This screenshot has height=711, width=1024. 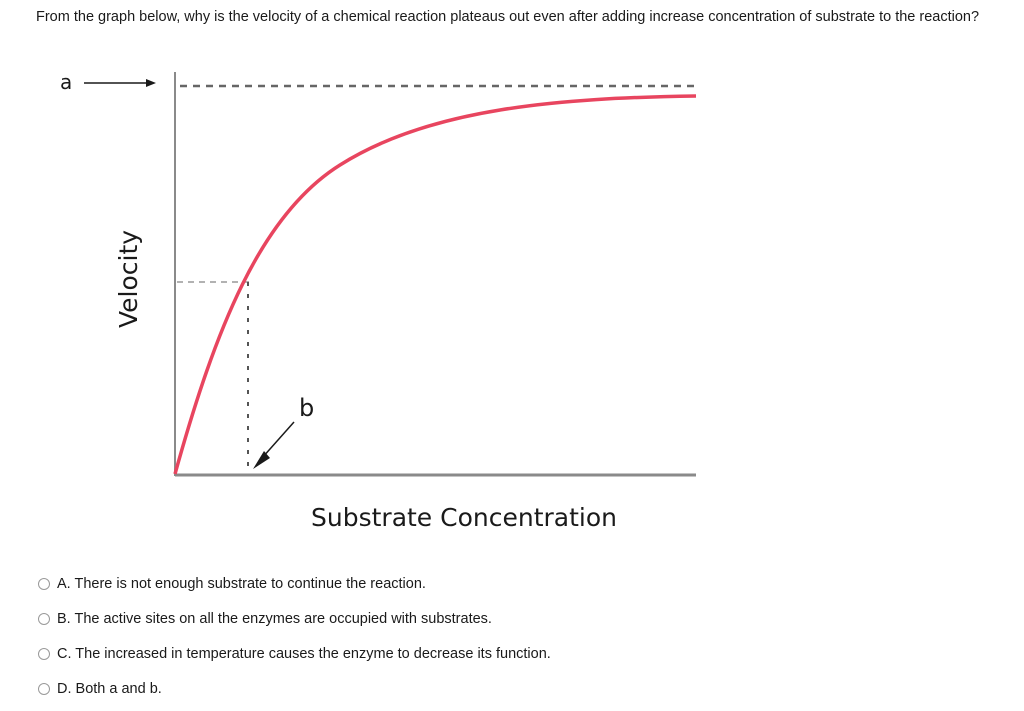 What do you see at coordinates (261, 460) in the screenshot?
I see `arrow-b-head` at bounding box center [261, 460].